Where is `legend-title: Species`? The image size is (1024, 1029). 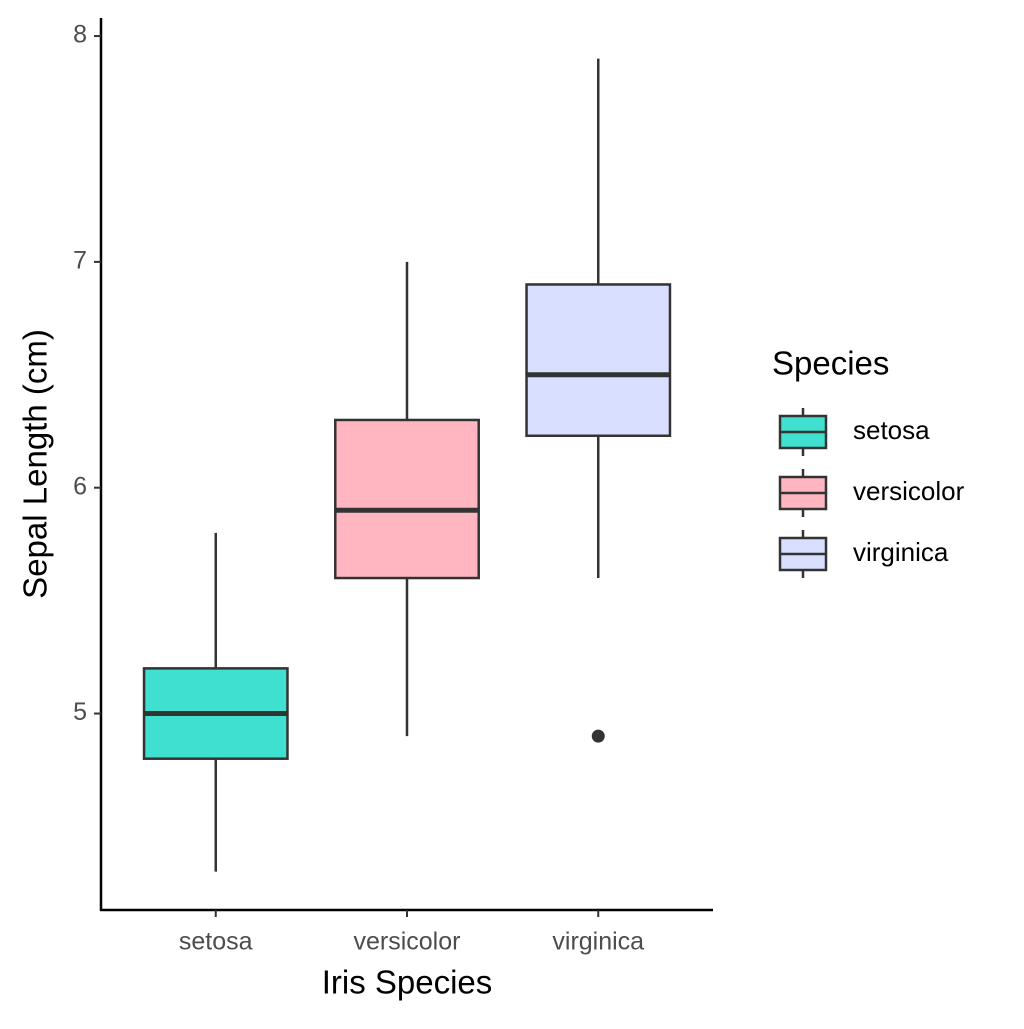 legend-title: Species is located at coordinates (830, 363).